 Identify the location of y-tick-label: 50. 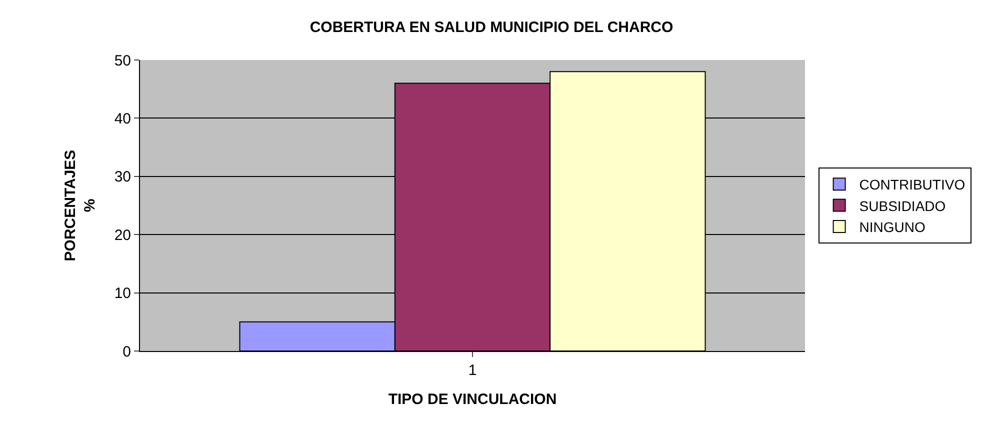
(122, 61).